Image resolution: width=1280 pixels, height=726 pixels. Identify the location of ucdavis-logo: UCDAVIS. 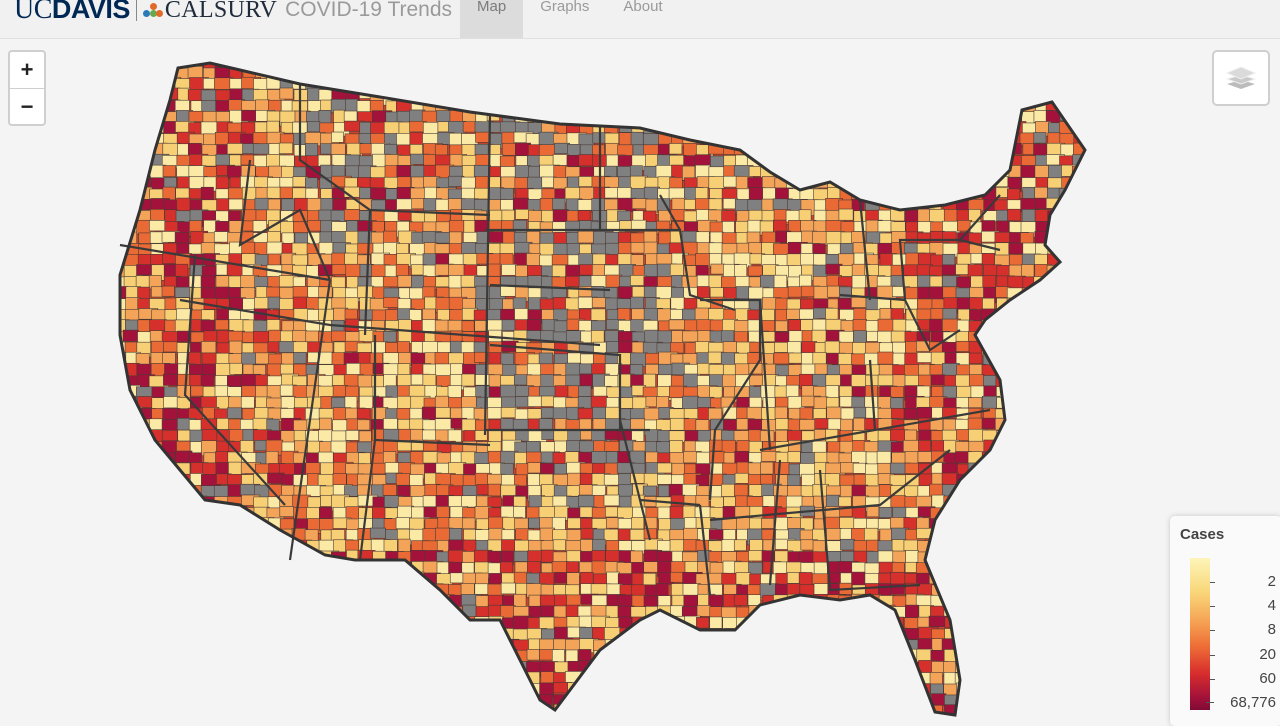
(72, 12).